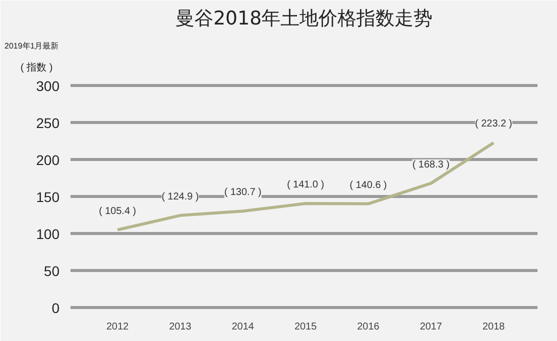 The image size is (557, 341). What do you see at coordinates (493, 124) in the screenshot?
I see `data-label: ( 223.2 )` at bounding box center [493, 124].